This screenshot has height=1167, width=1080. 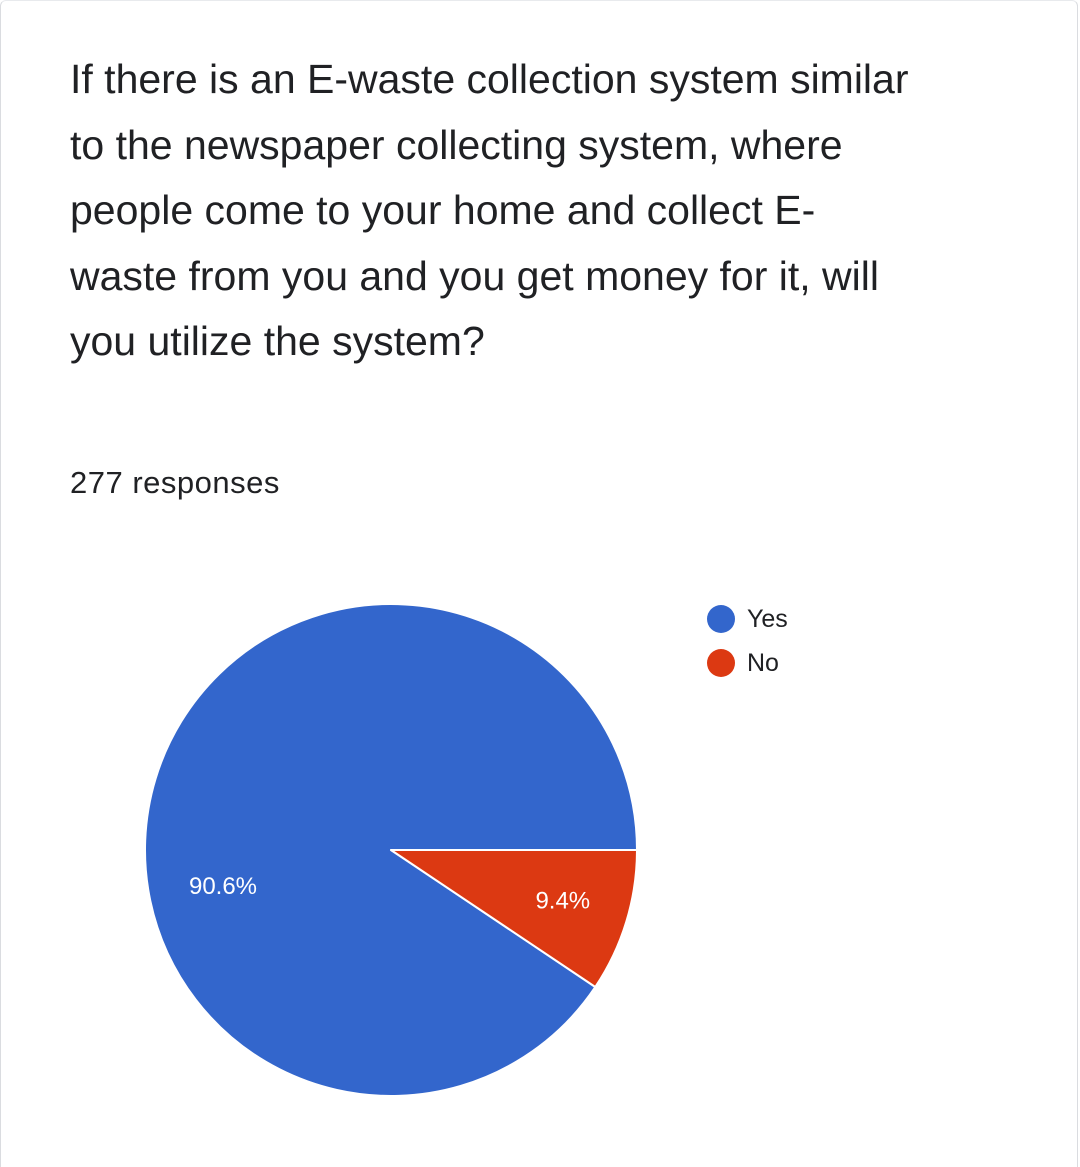 What do you see at coordinates (175, 482) in the screenshot?
I see `response-count: 277 responses` at bounding box center [175, 482].